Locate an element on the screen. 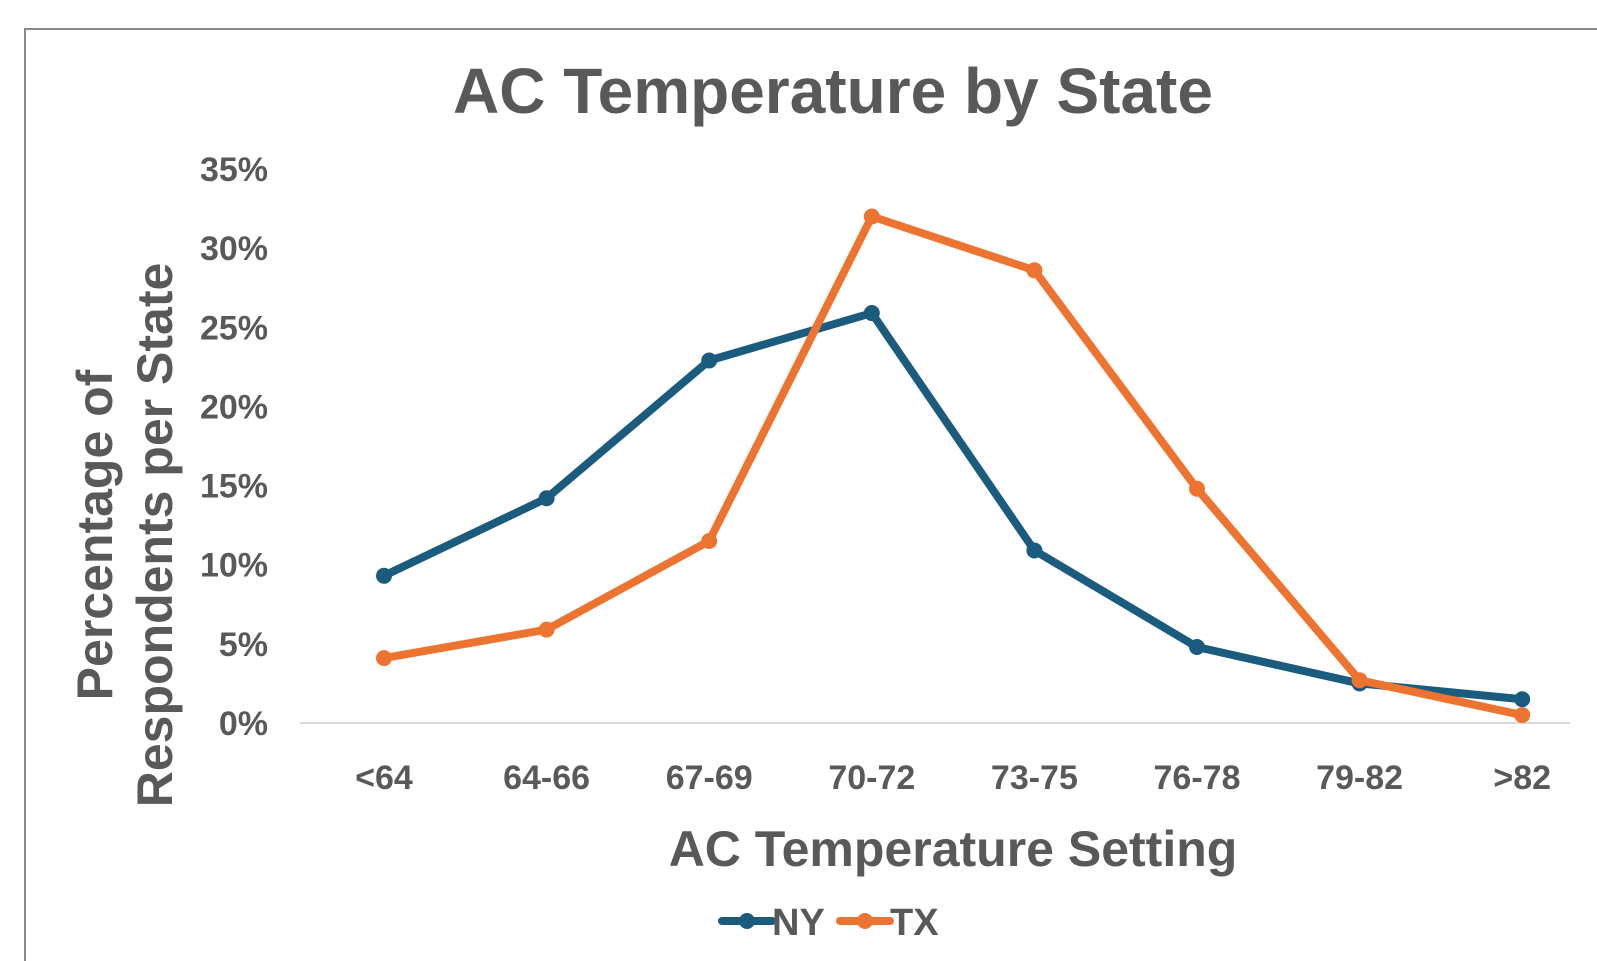 The width and height of the screenshot is (1597, 961). legend-item-tx: TX is located at coordinates (887, 923).